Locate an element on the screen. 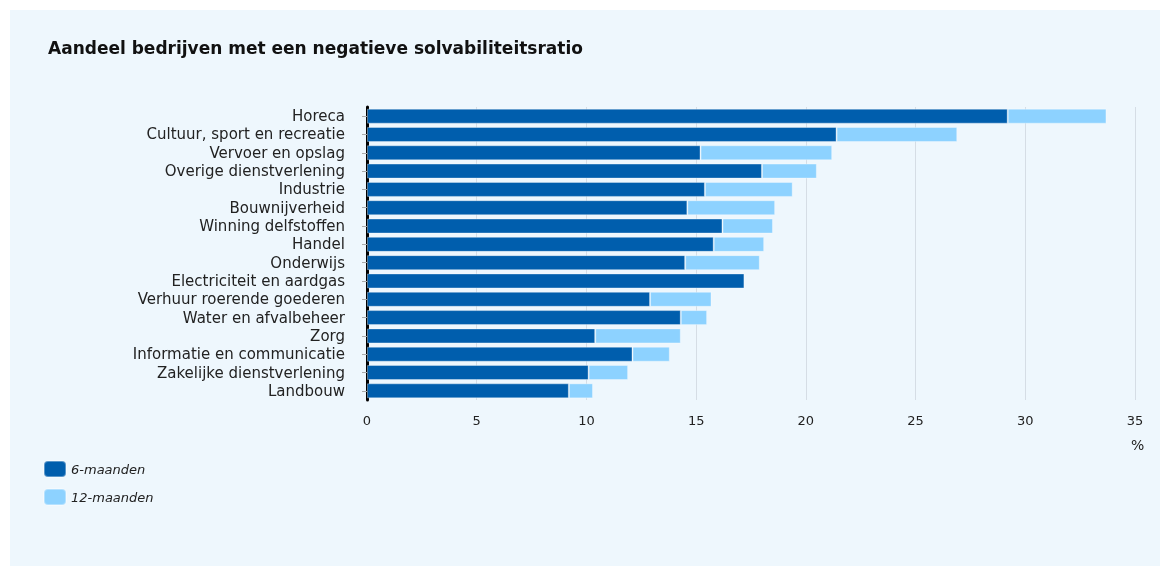 The height and width of the screenshot is (566, 1169). y-tick-label: Landbouw is located at coordinates (306, 390).